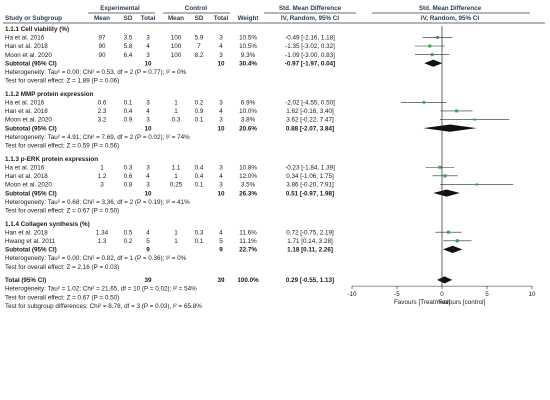 The image size is (550, 400). Describe the element at coordinates (310, 176) in the screenshot. I see `smd-ci-cell: 0.34 [-1.06, 1.75]` at that location.